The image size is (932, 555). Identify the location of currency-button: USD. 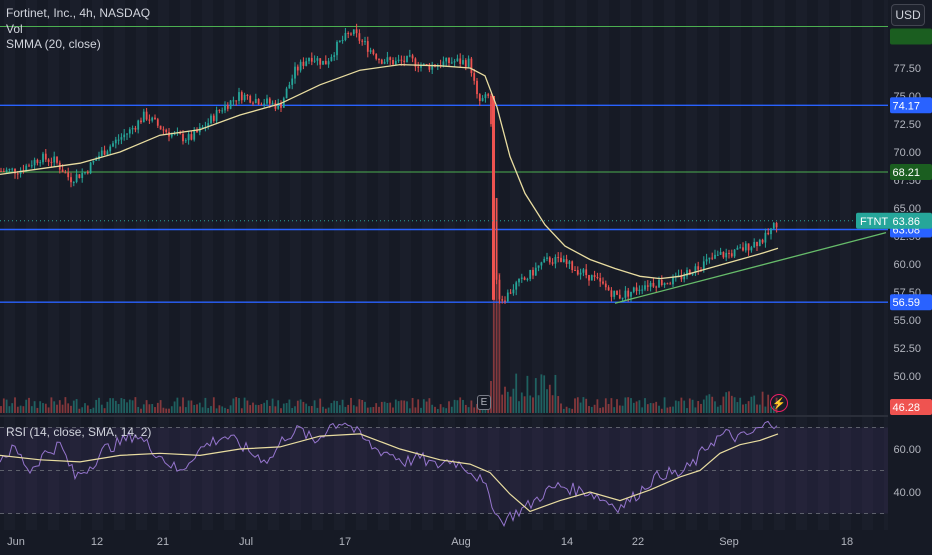
(908, 15).